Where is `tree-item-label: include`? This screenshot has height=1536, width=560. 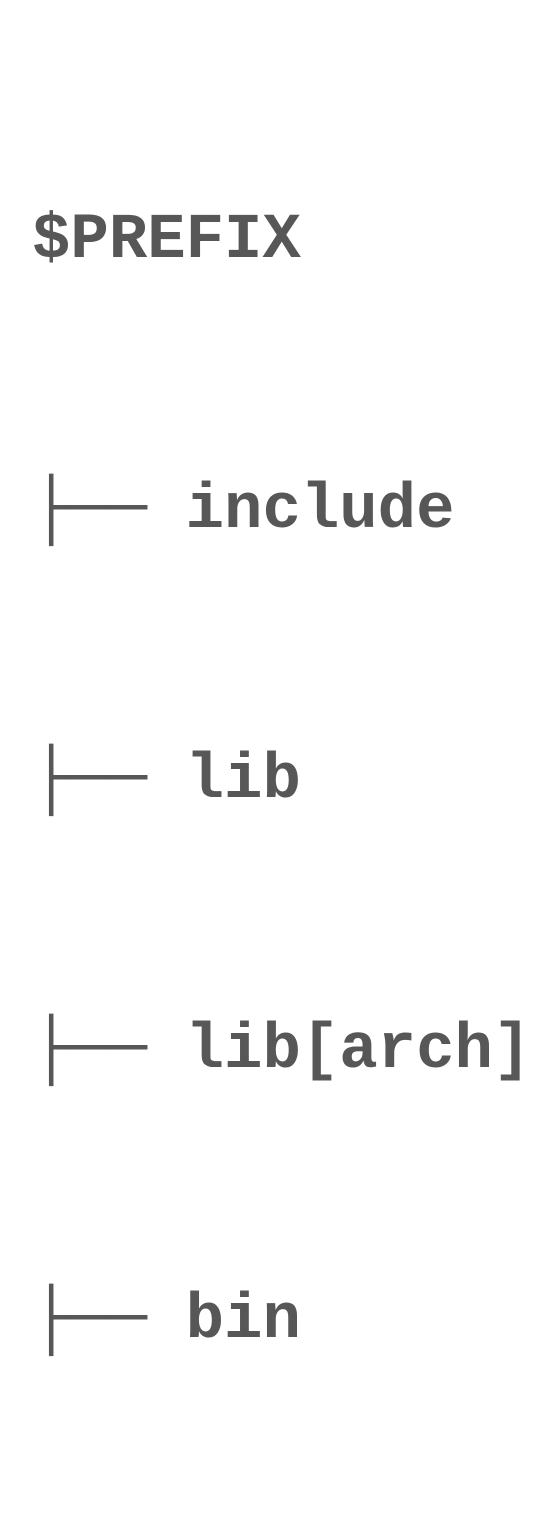 tree-item-label: include is located at coordinates (320, 511).